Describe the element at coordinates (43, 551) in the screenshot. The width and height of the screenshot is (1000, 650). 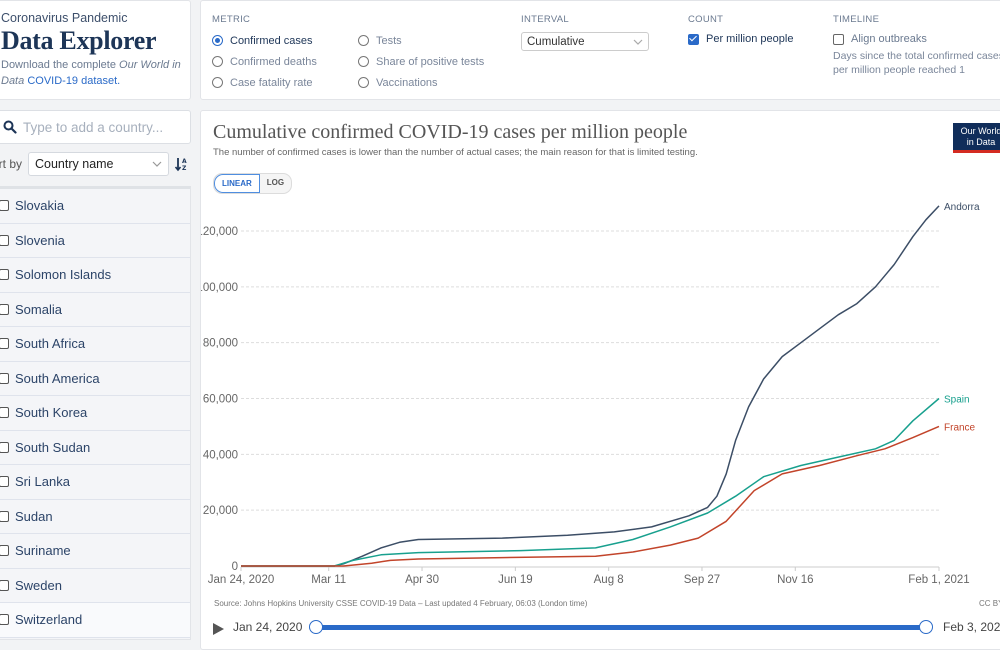
I see `country-name: Suriname` at that location.